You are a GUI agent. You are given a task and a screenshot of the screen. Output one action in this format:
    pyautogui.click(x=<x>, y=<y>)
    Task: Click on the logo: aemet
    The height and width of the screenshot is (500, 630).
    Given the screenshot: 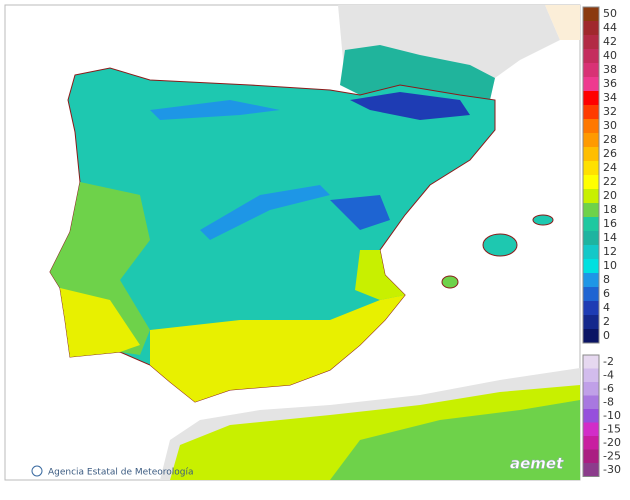 What is the action you would take?
    pyautogui.click(x=537, y=464)
    